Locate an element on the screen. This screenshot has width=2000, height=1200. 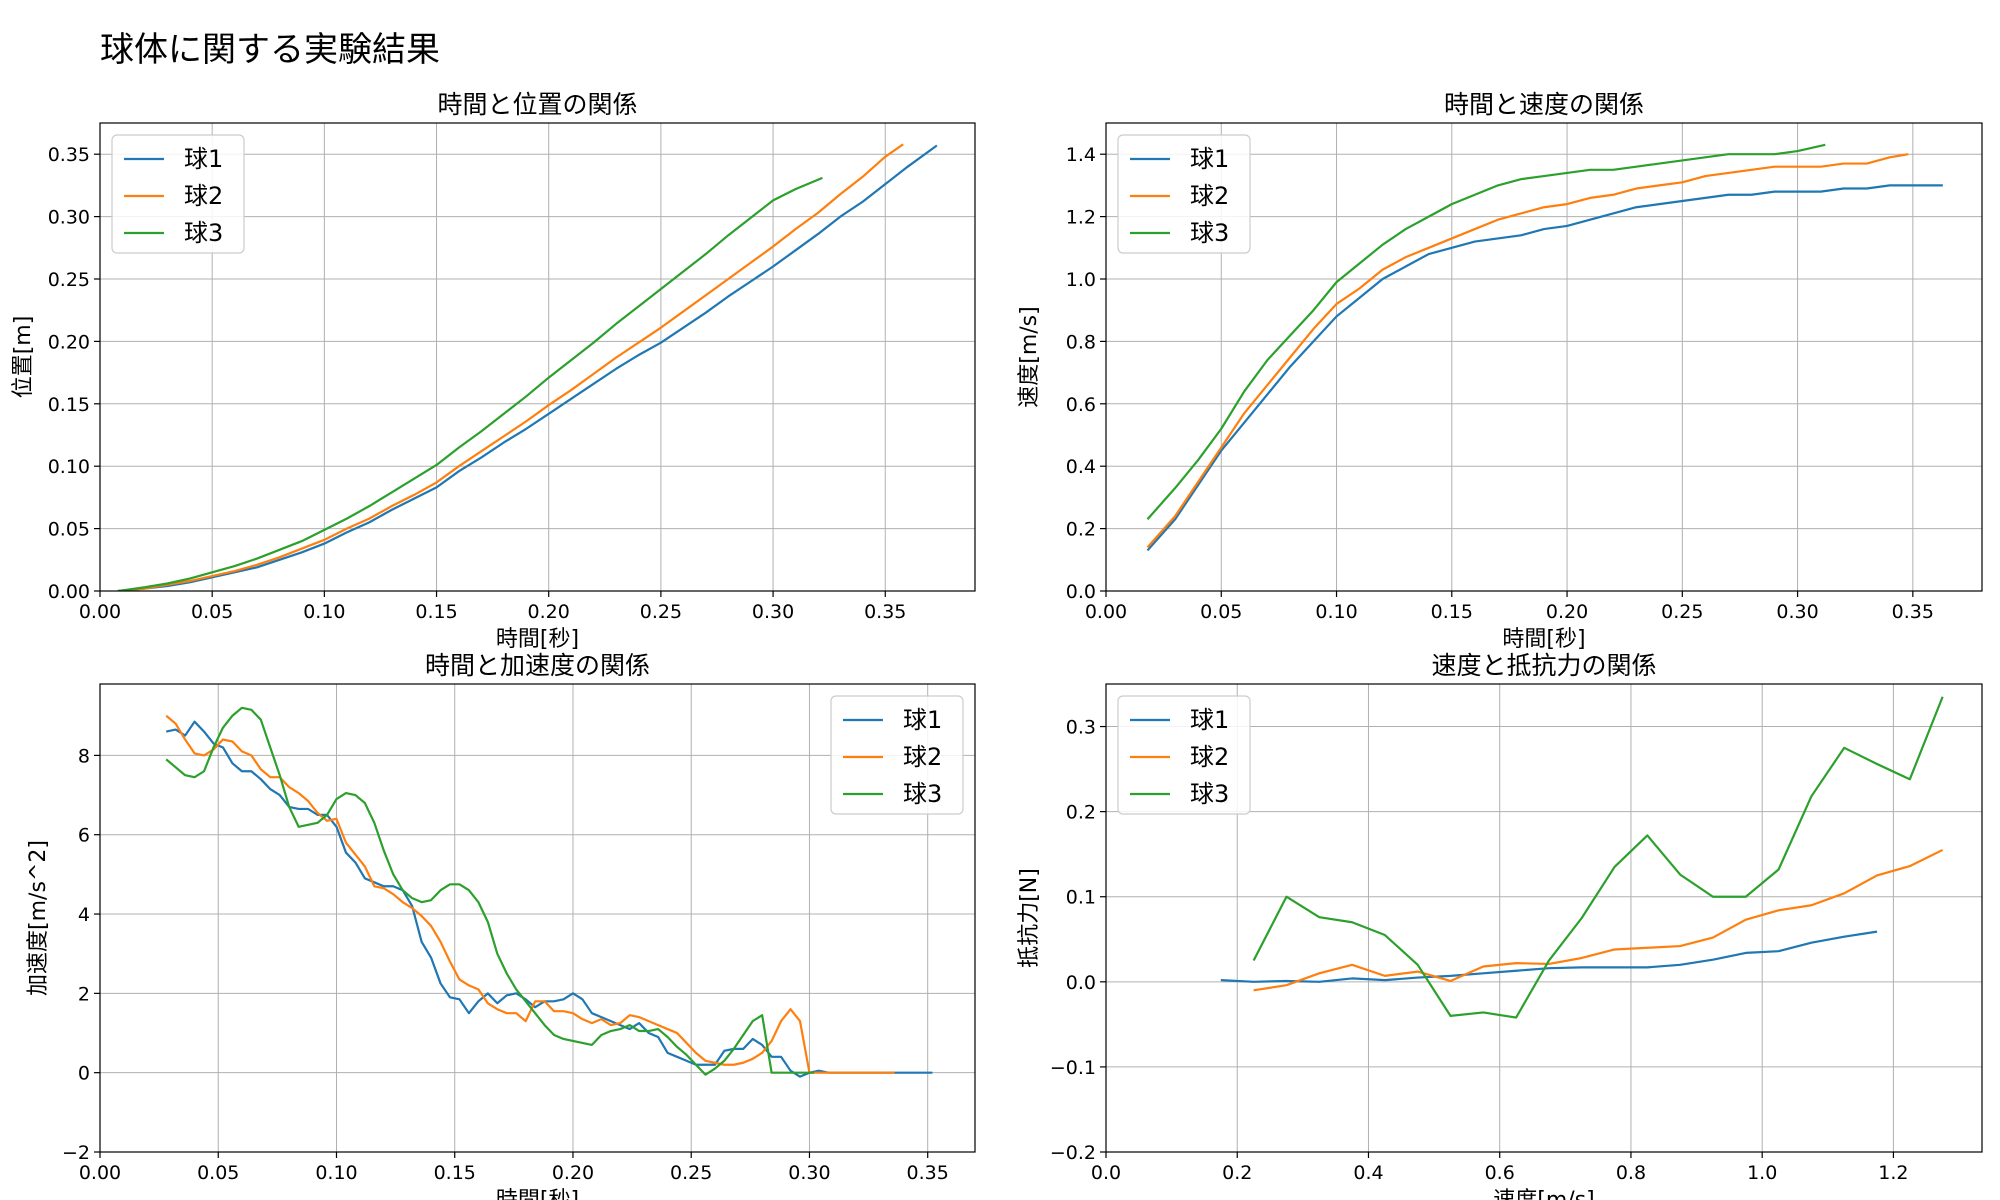
y-tick-label: 0.30 is located at coordinates (69, 218).